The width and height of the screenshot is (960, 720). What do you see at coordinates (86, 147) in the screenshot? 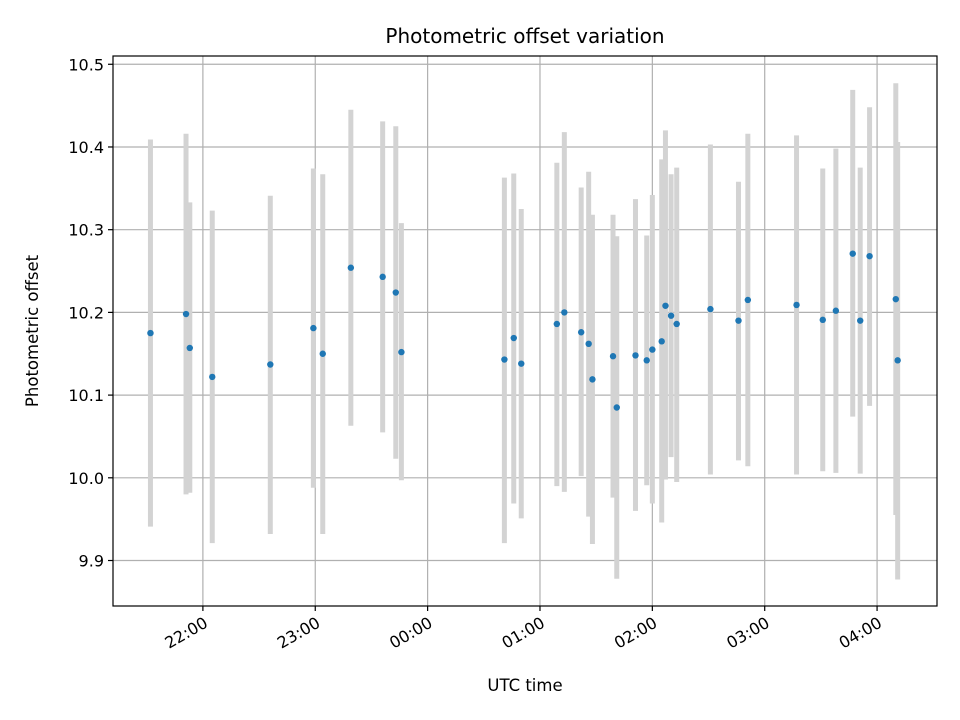
I see `y-tick-label: 10.4` at bounding box center [86, 147].